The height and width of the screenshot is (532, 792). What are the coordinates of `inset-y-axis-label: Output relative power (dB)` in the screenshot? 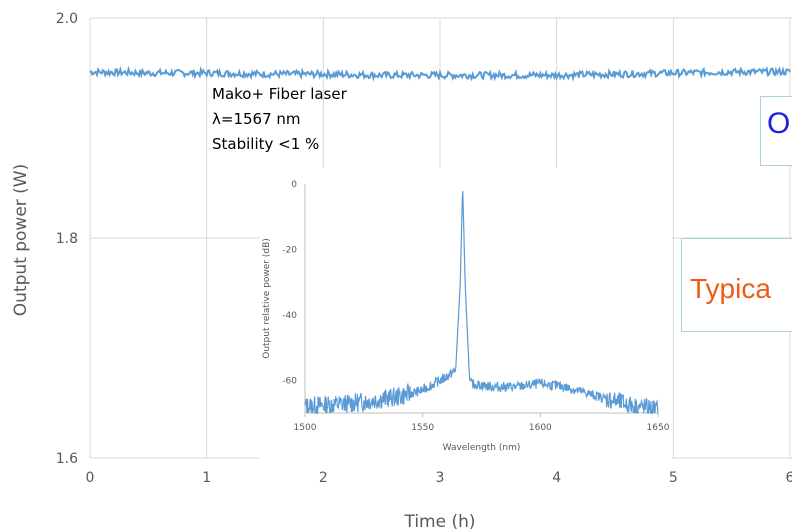 It's located at (267, 298).